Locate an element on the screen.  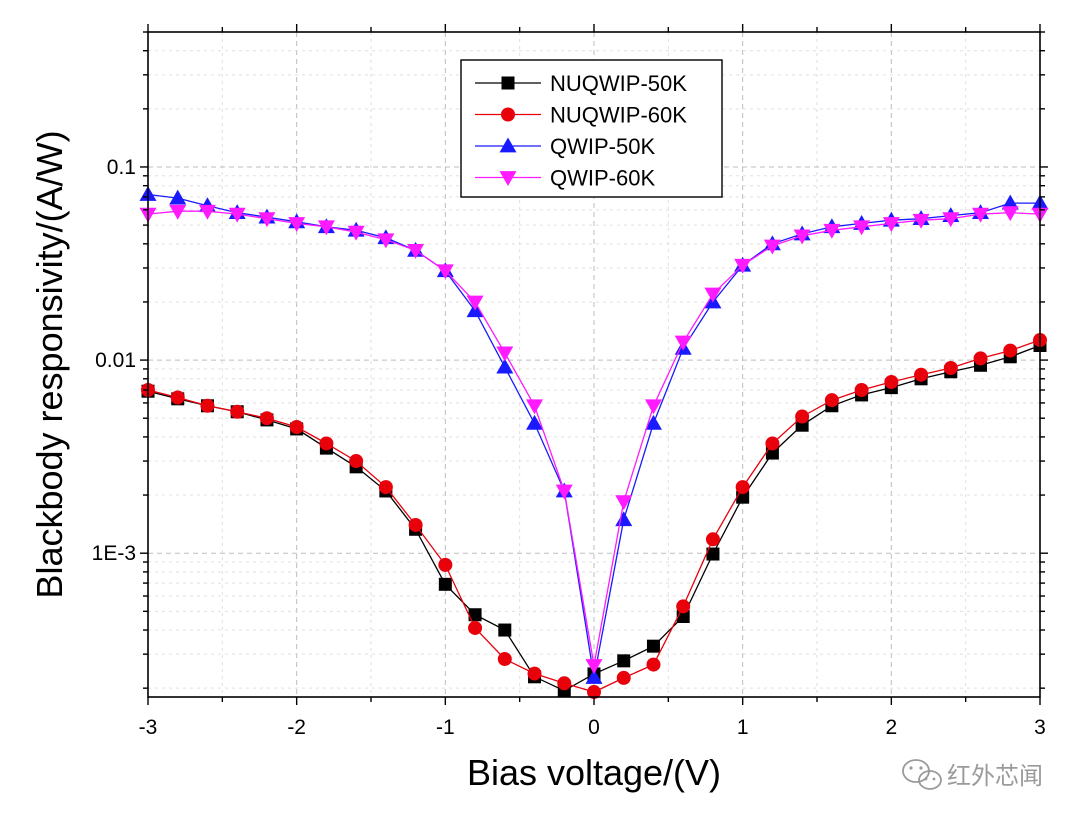
x-axis-title: Bias voltage/(V) is located at coordinates (594, 772).